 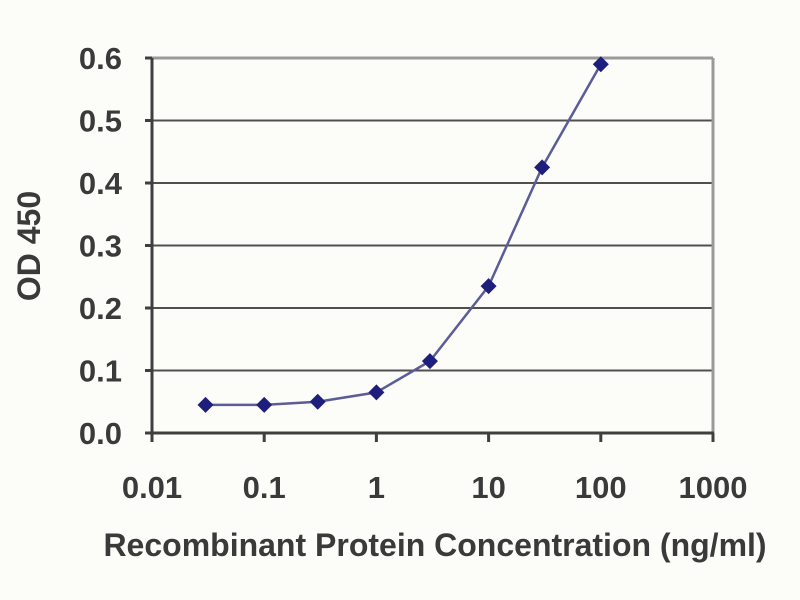 I want to click on y-tick-label: 0.4, so click(x=101, y=183).